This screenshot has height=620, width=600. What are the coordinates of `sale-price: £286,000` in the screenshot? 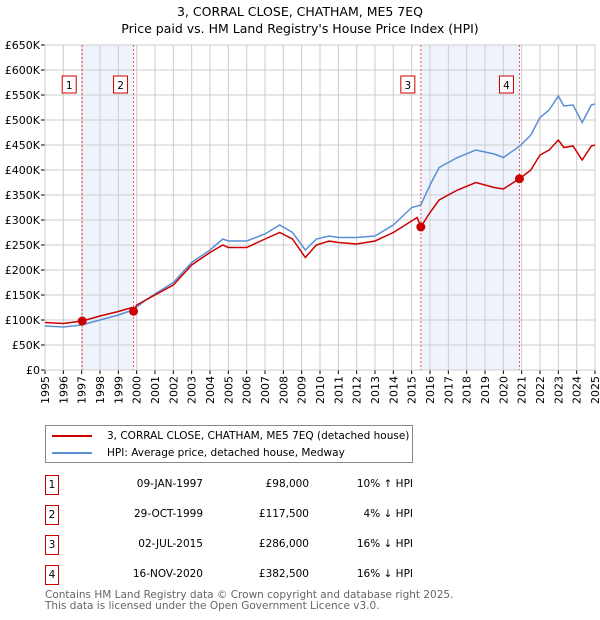 It's located at (283, 544).